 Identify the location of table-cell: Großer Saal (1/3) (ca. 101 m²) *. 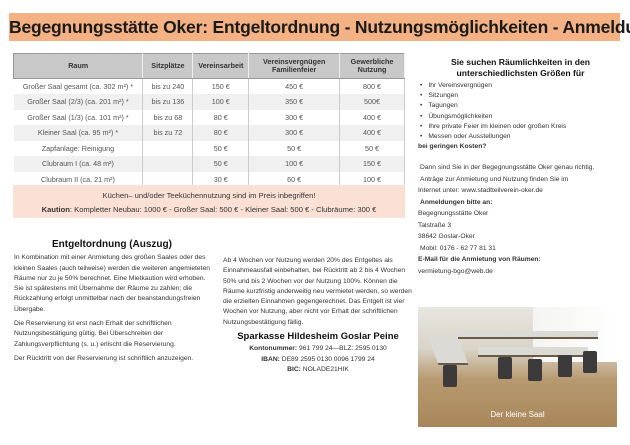
(78, 117).